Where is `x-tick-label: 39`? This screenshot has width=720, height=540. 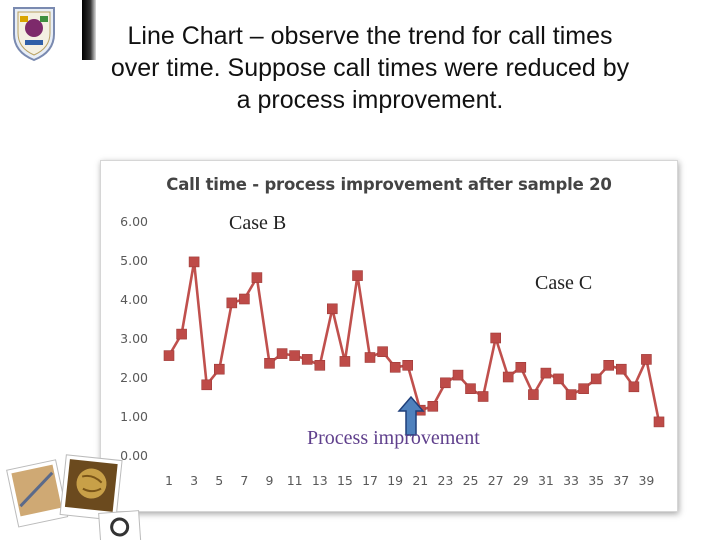 x-tick-label: 39 is located at coordinates (646, 480).